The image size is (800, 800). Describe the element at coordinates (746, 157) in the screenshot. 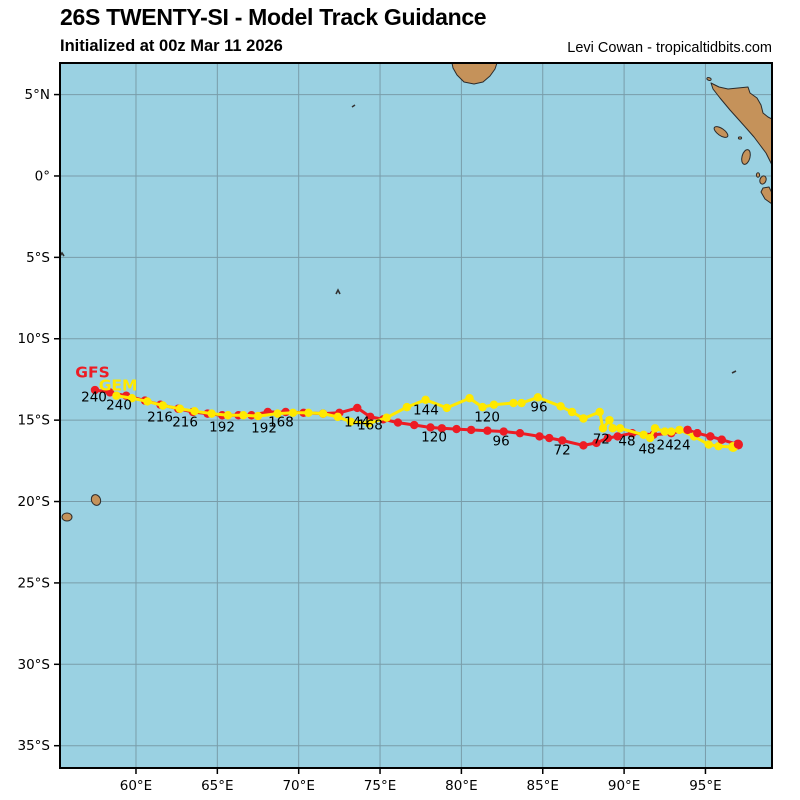

I see `island-nias` at that location.